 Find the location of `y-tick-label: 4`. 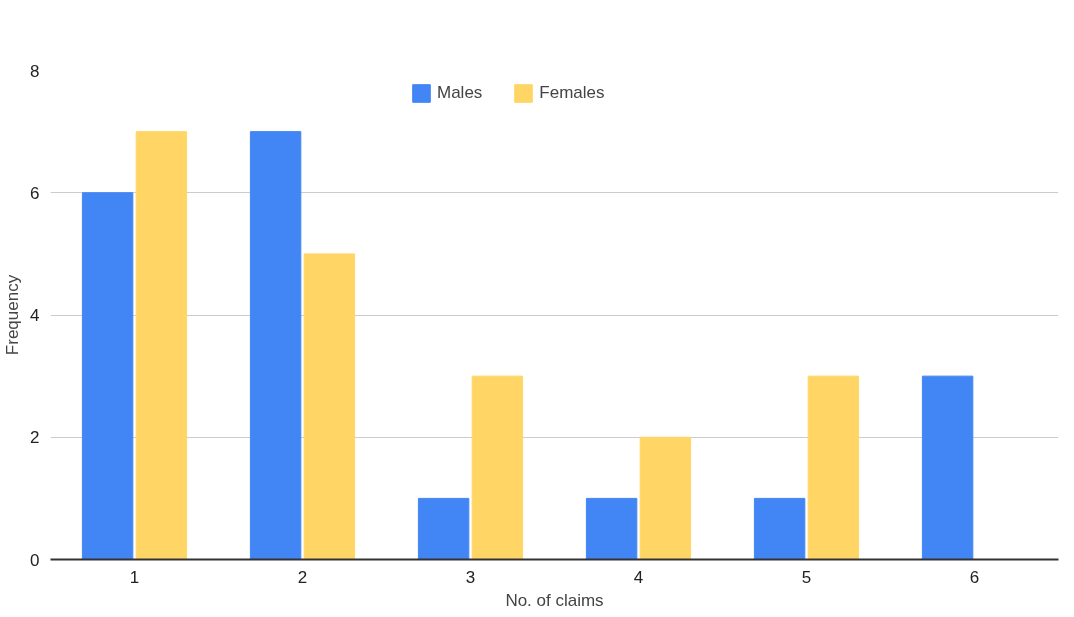

y-tick-label: 4 is located at coordinates (35, 315).